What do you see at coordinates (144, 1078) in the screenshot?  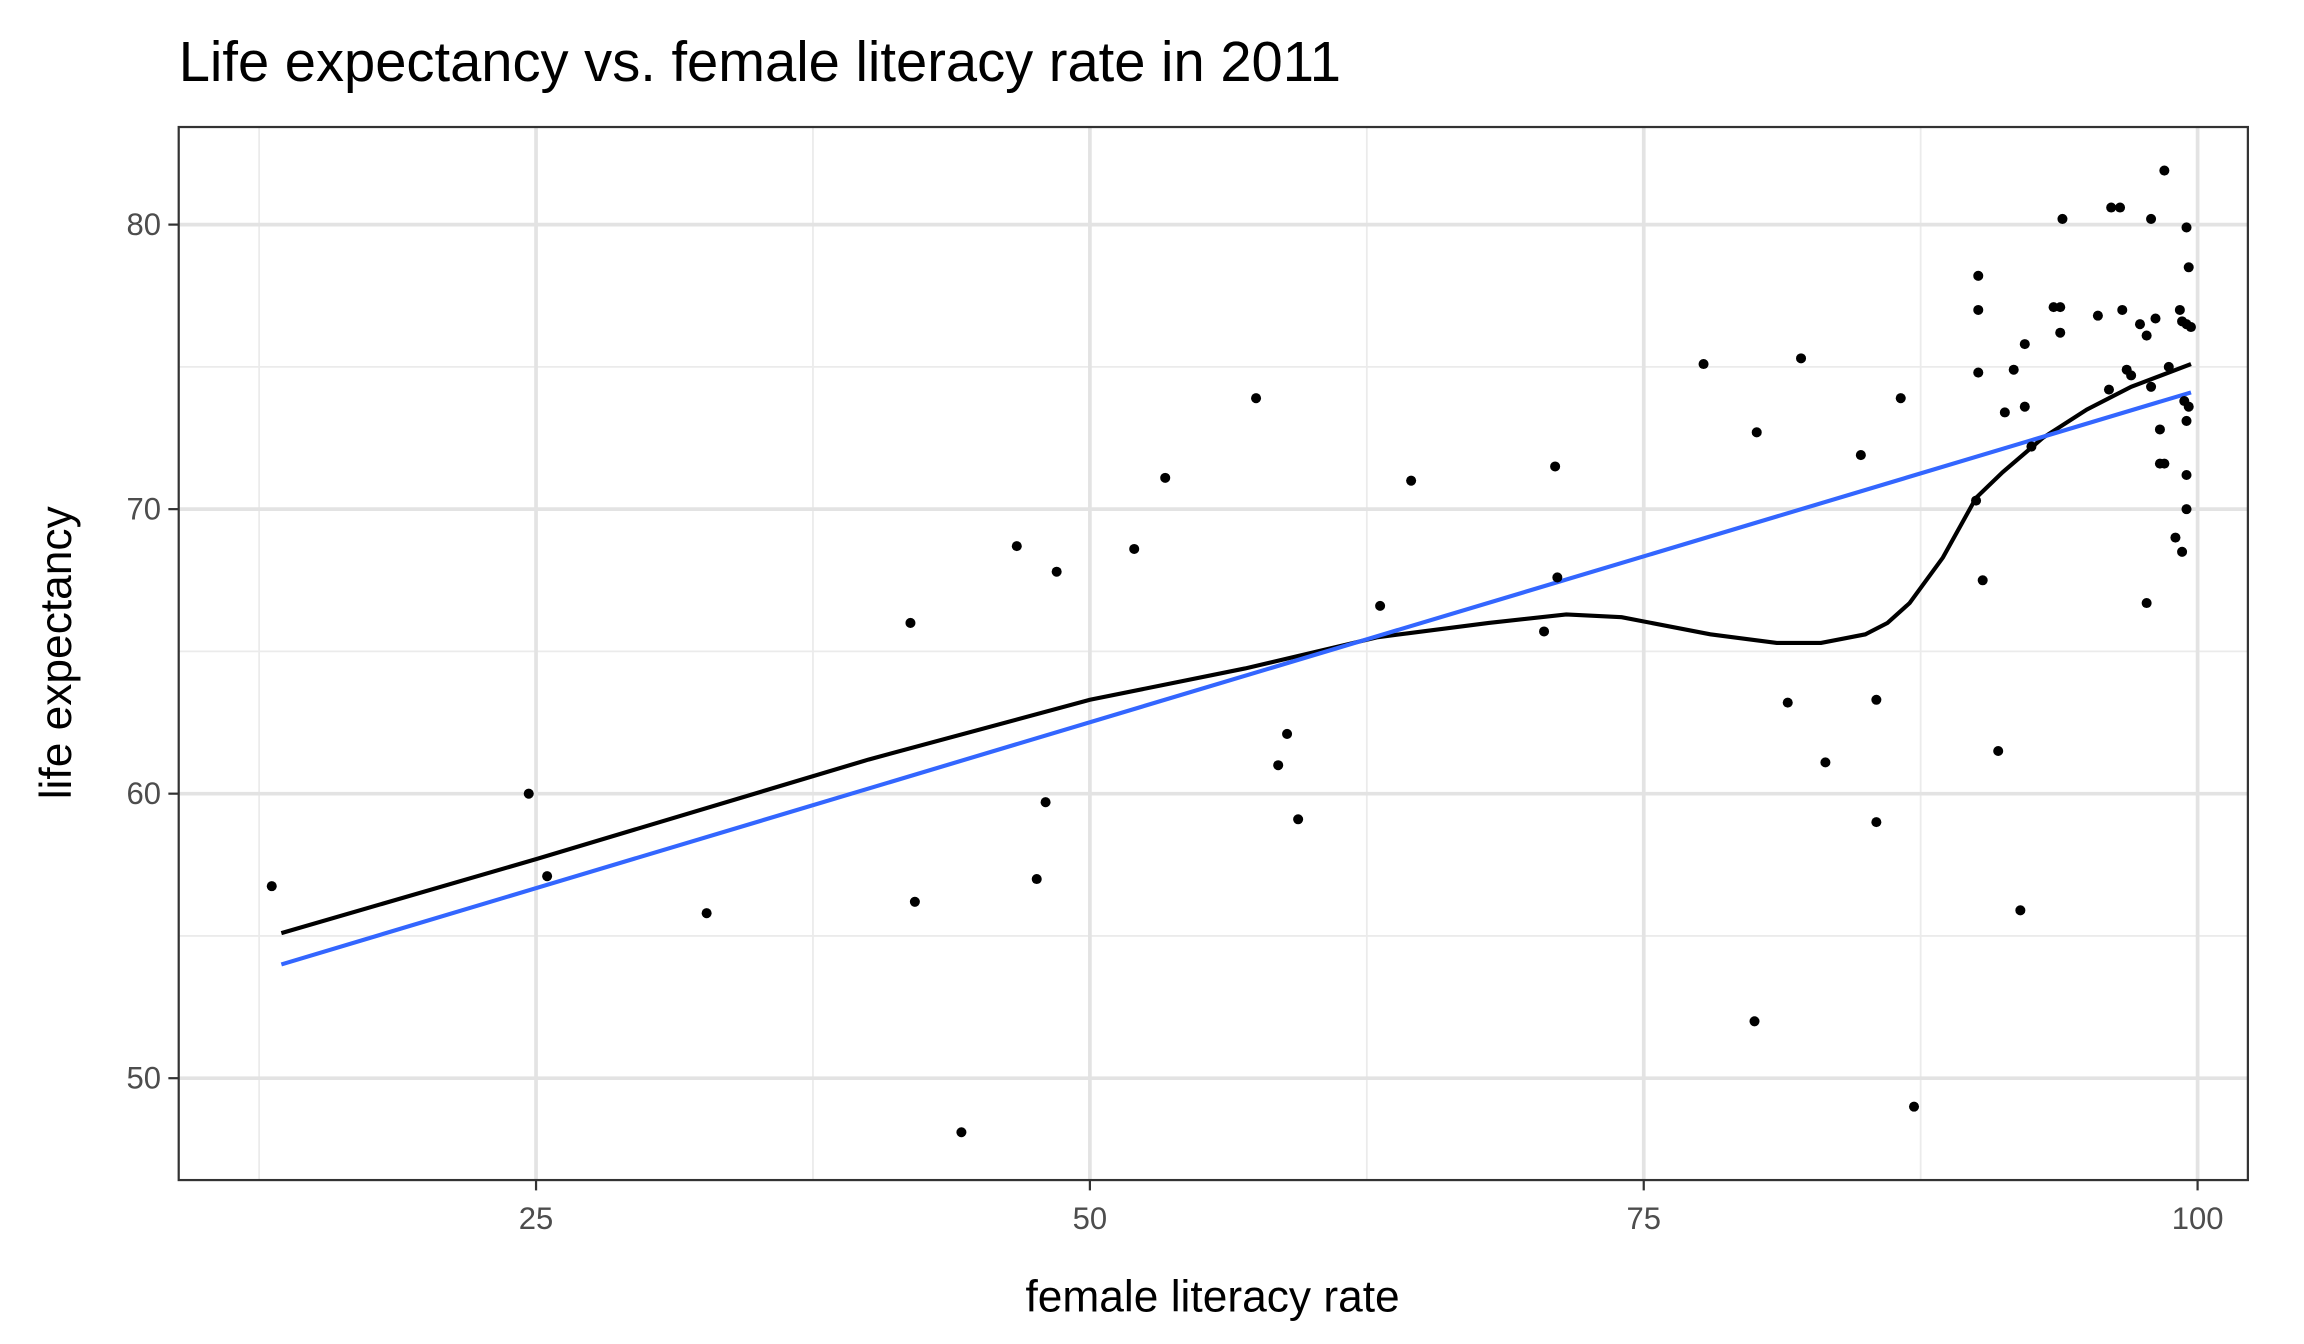 I see `y-tick-label: 50` at bounding box center [144, 1078].